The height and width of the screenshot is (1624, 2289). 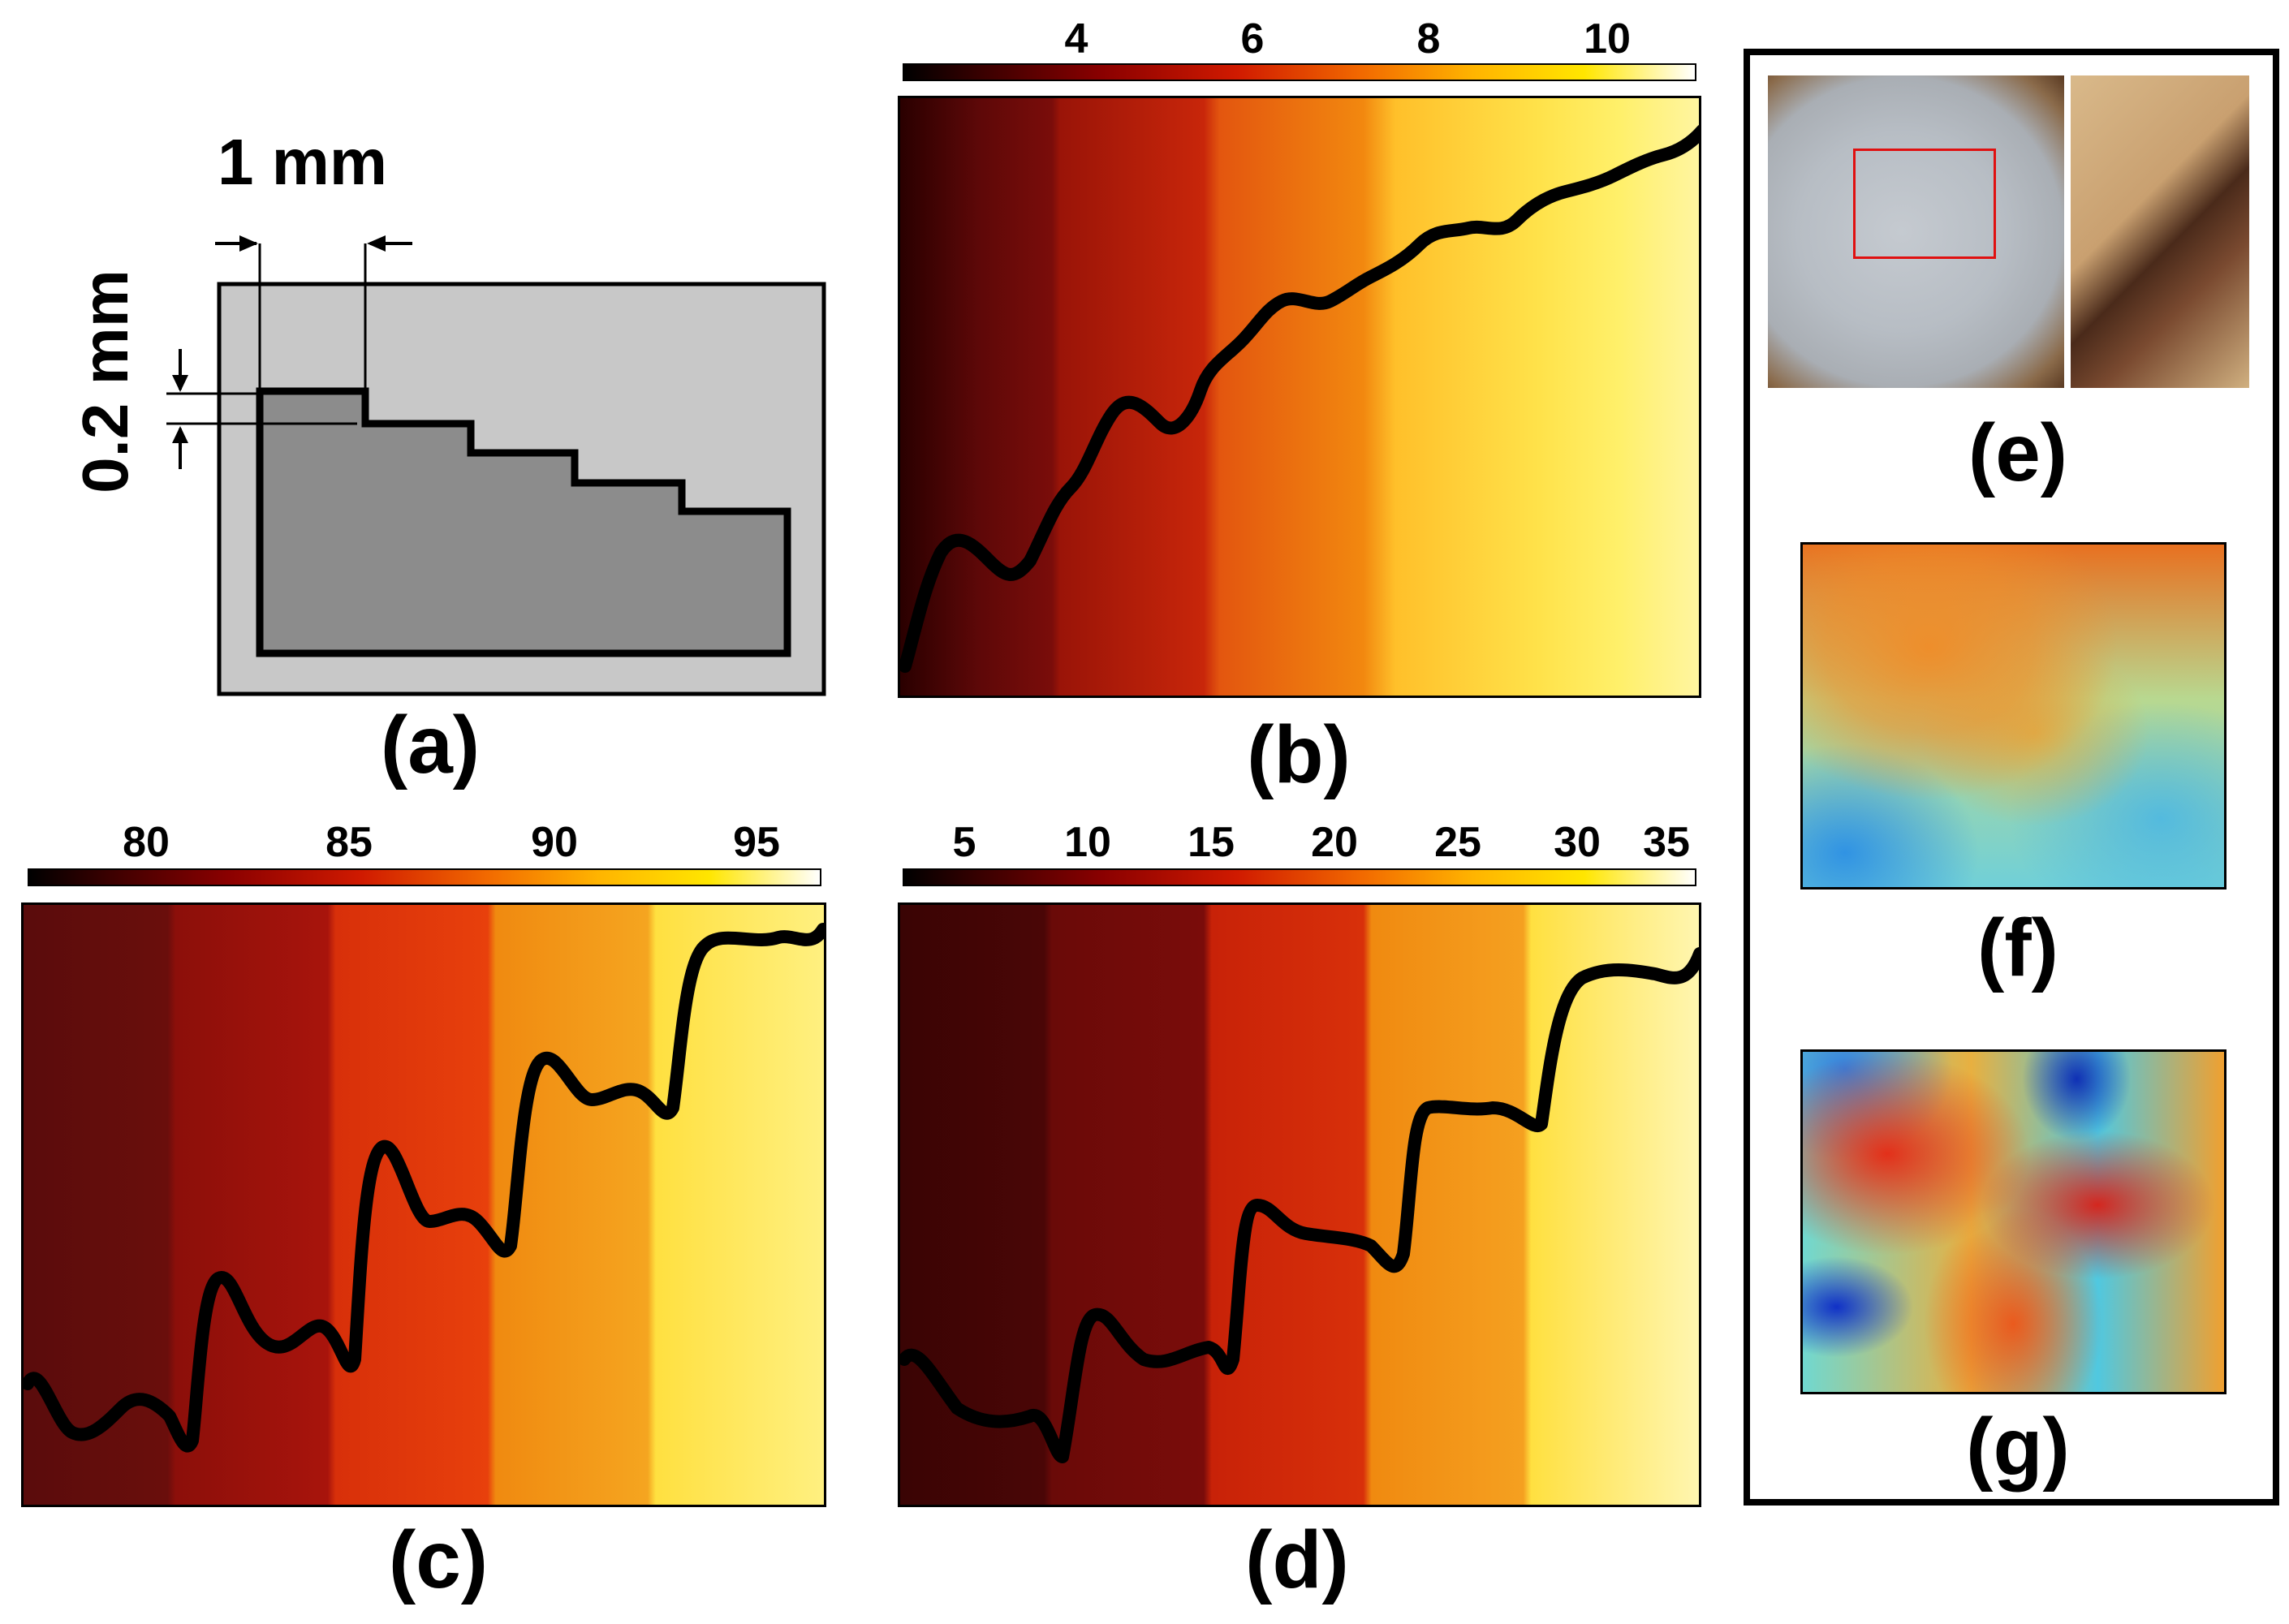 What do you see at coordinates (425, 877) in the screenshot?
I see `colorbar-c` at bounding box center [425, 877].